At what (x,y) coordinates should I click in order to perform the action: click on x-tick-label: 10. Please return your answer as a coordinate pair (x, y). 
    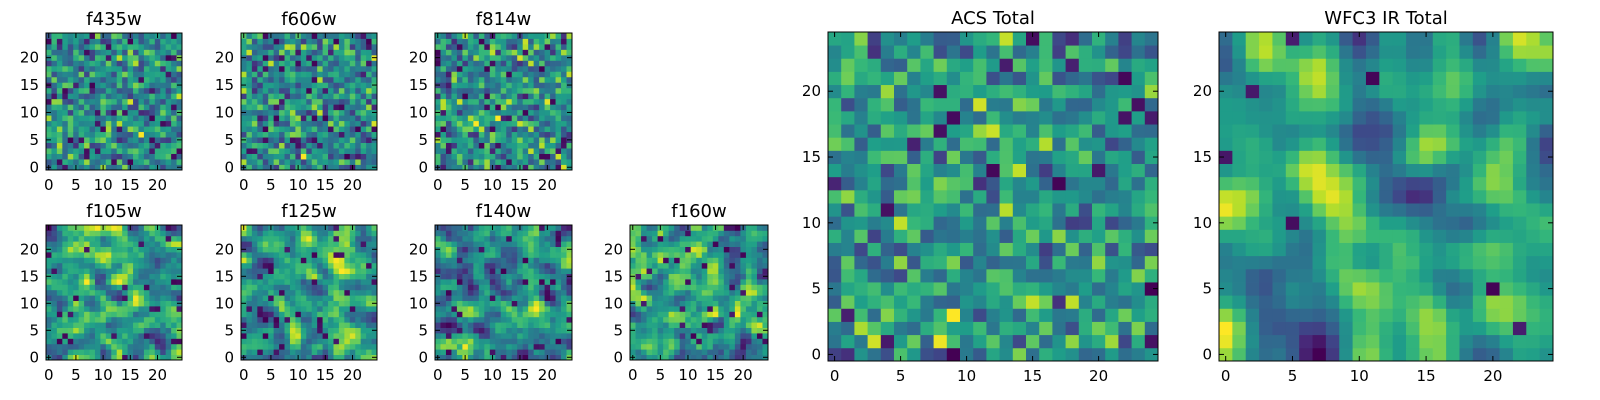
    Looking at the image, I should click on (298, 375).